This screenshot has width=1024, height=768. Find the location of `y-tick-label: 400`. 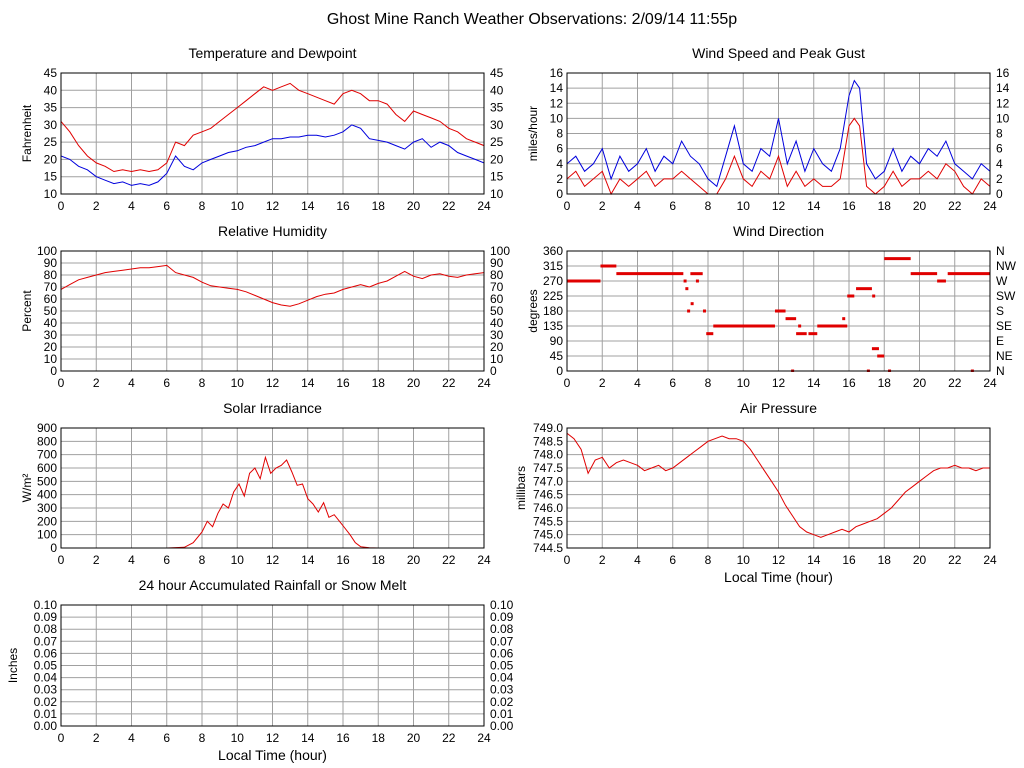

y-tick-label: 400 is located at coordinates (47, 495).